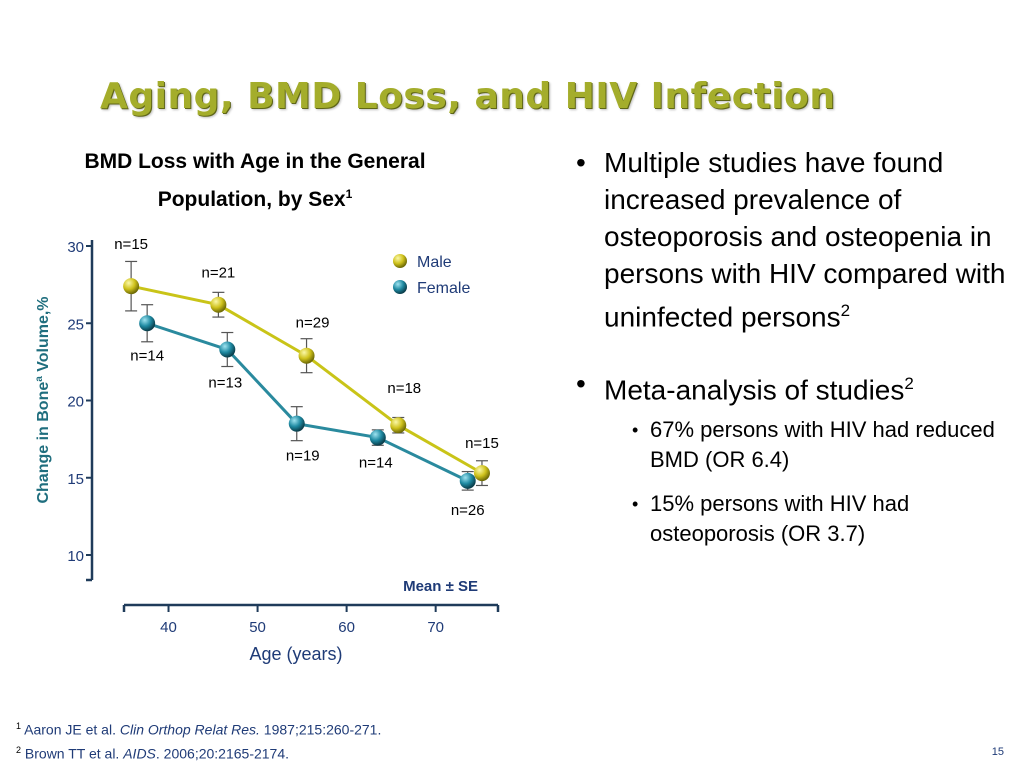  I want to click on chart-title-line2: Population, by Sex1, so click(255, 197).